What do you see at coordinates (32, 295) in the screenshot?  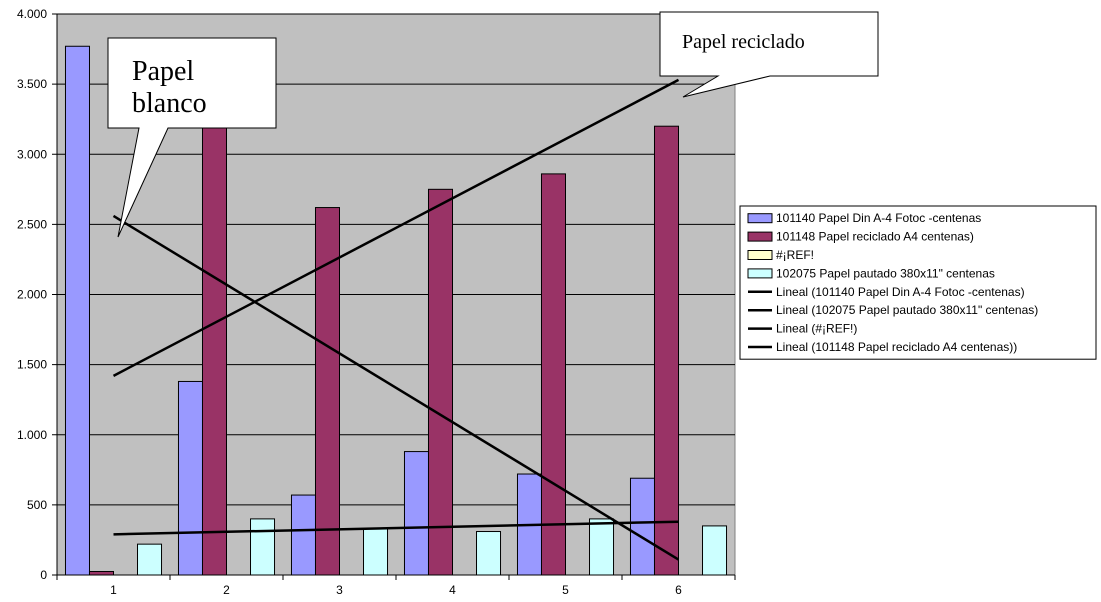 I see `y-tick-label: 2.000` at bounding box center [32, 295].